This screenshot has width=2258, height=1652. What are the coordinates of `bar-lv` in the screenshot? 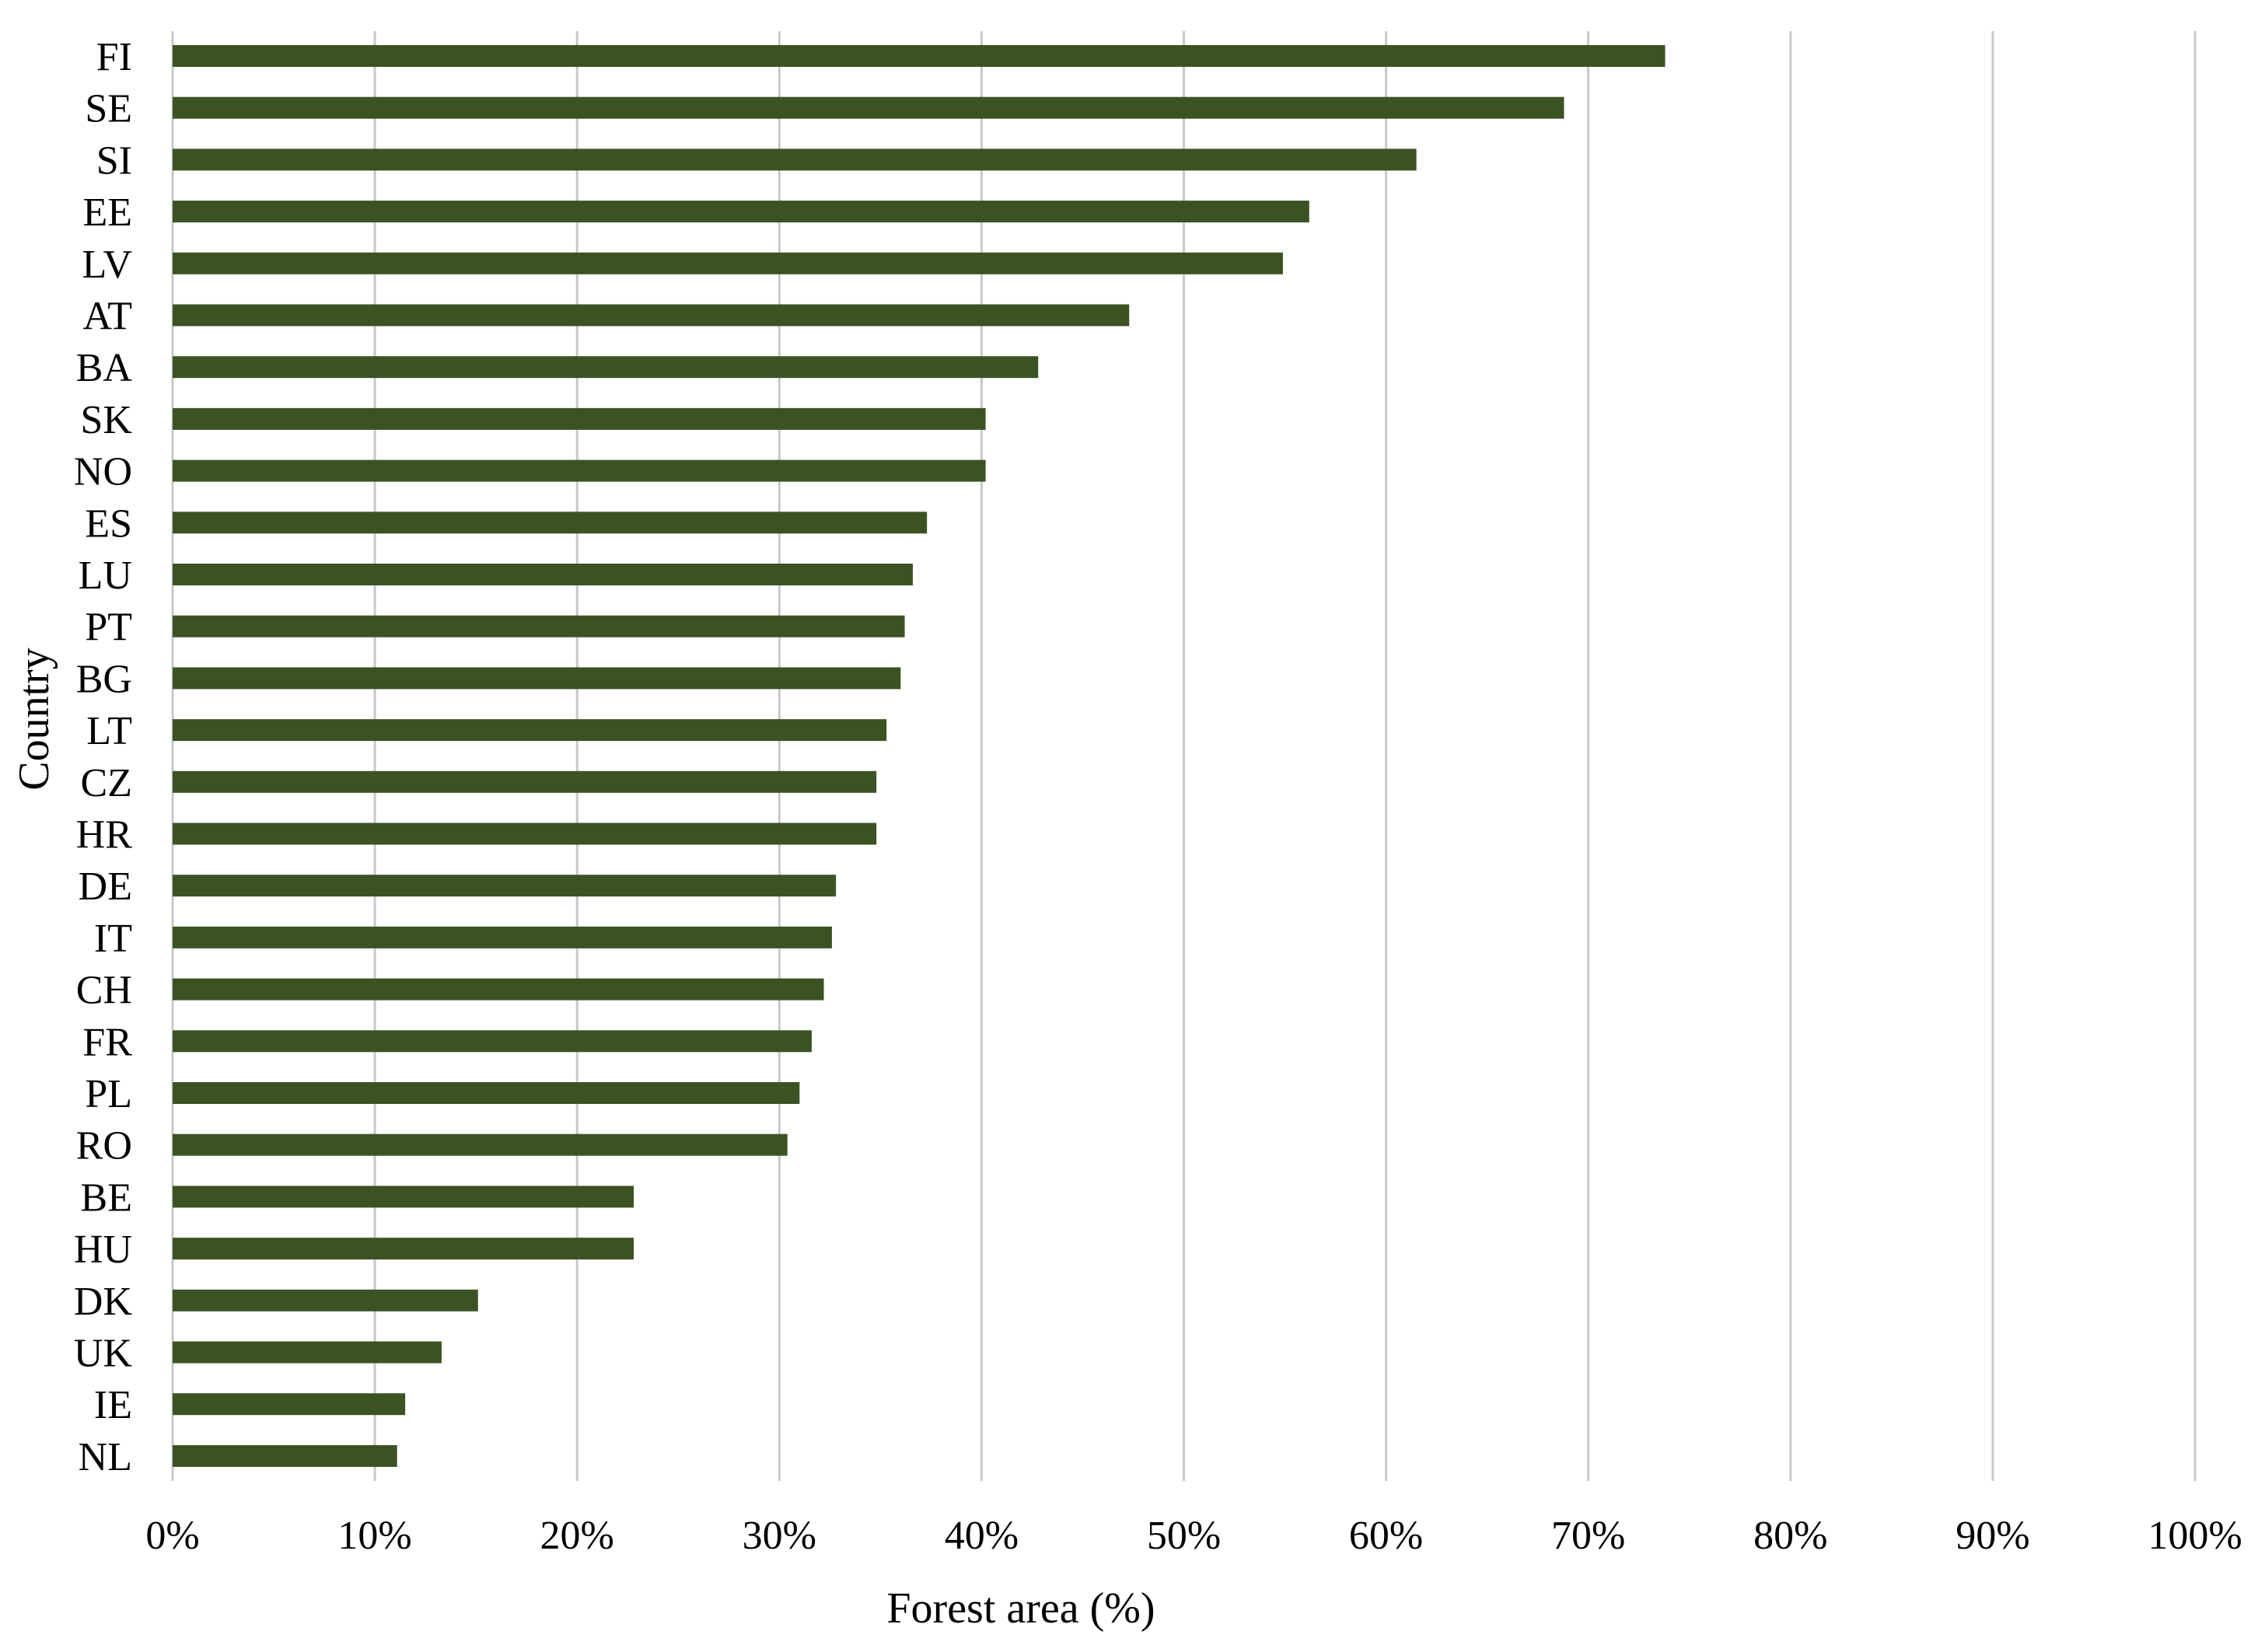 It's located at (728, 263).